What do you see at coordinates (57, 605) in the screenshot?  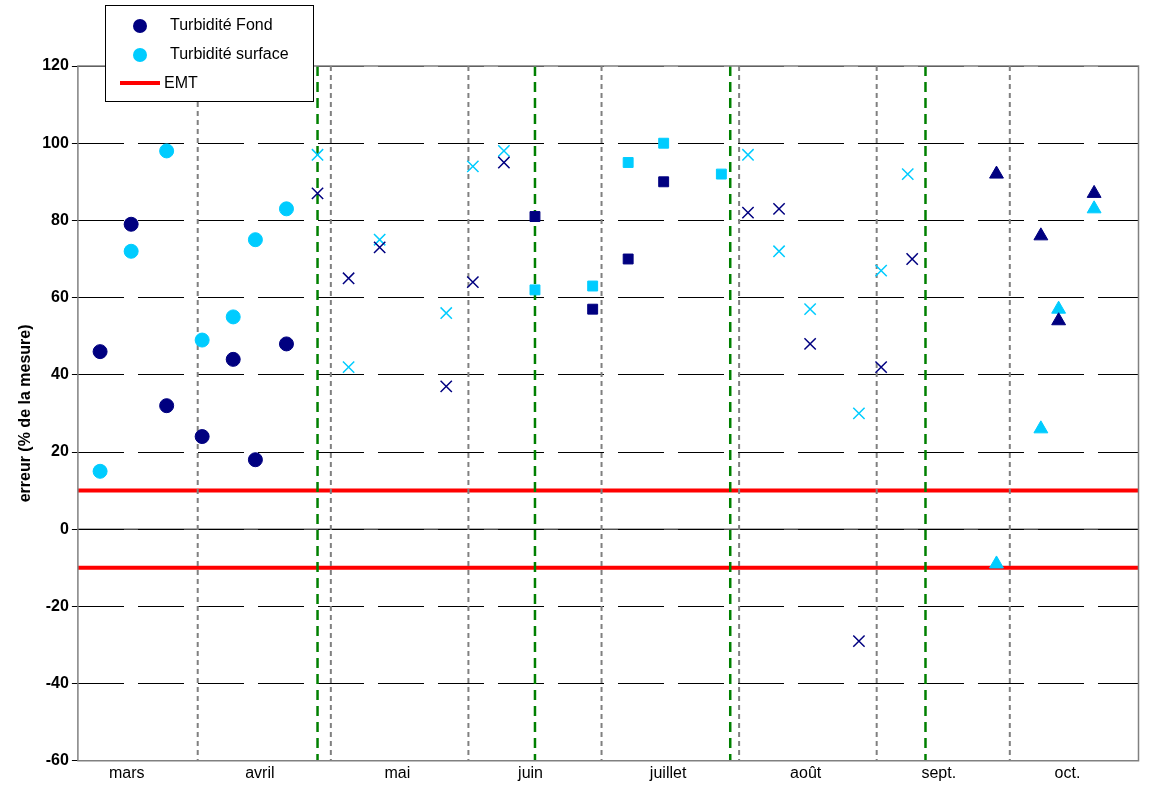 I see `y-tick-label: -20` at bounding box center [57, 605].